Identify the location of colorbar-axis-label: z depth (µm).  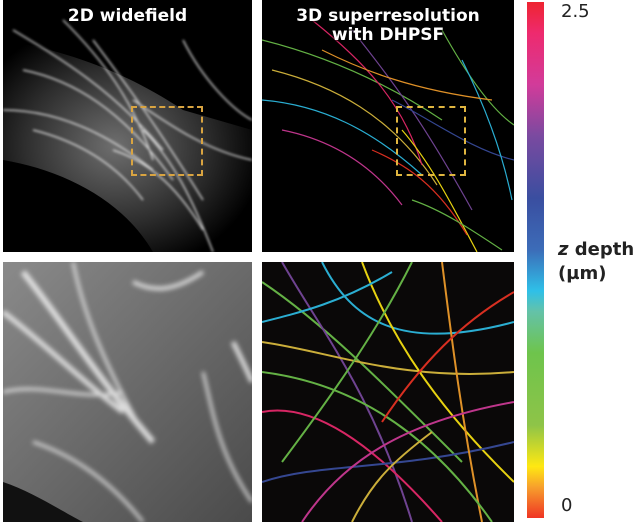
(596, 262).